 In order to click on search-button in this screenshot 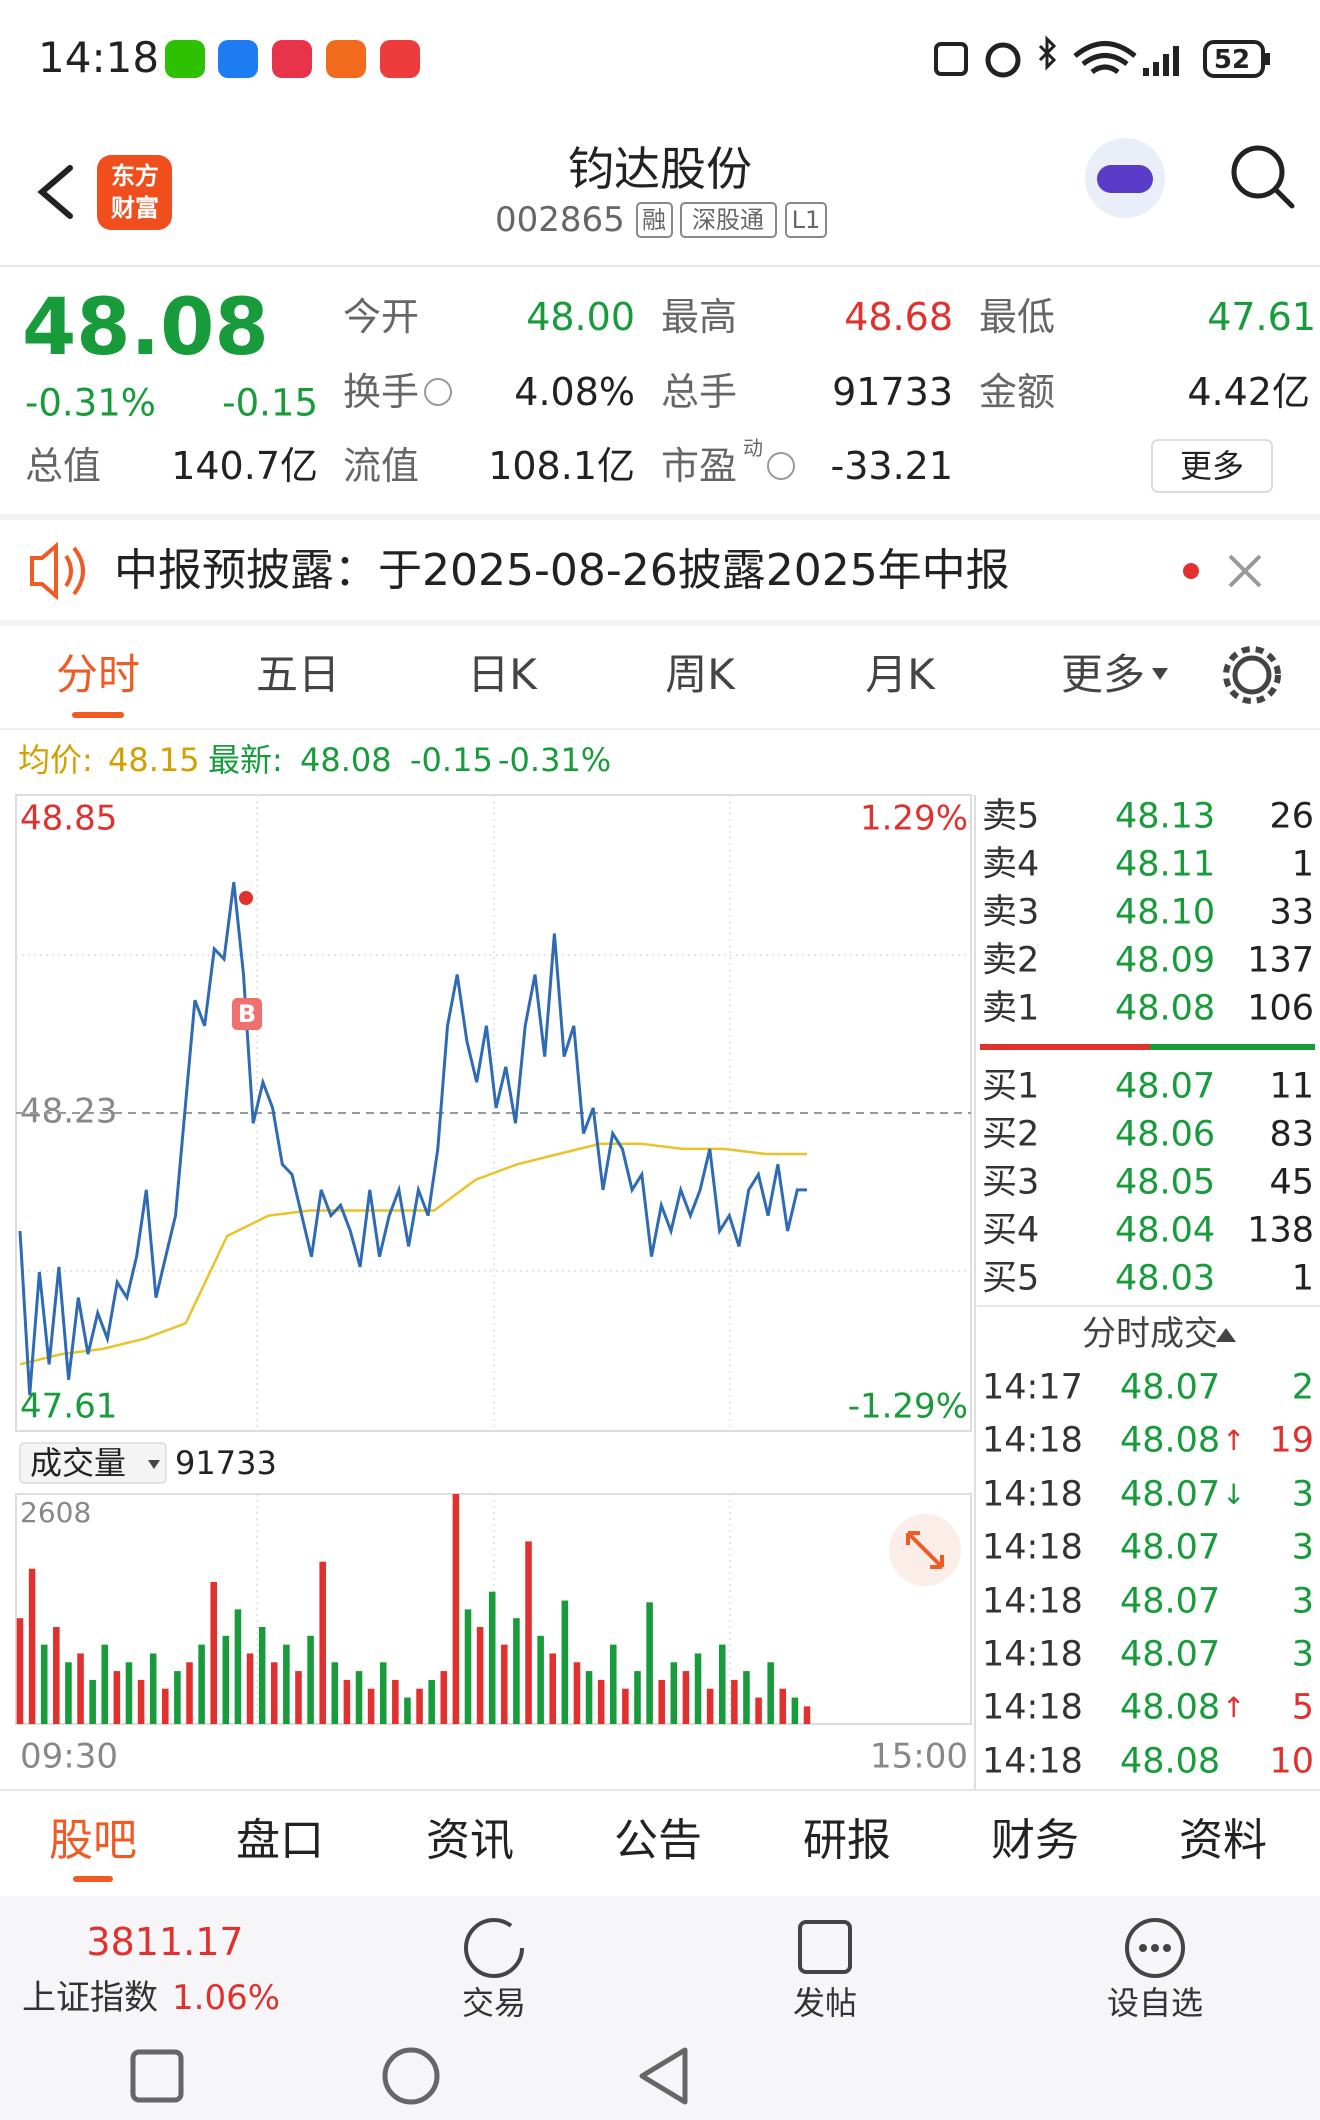, I will do `click(1258, 172)`.